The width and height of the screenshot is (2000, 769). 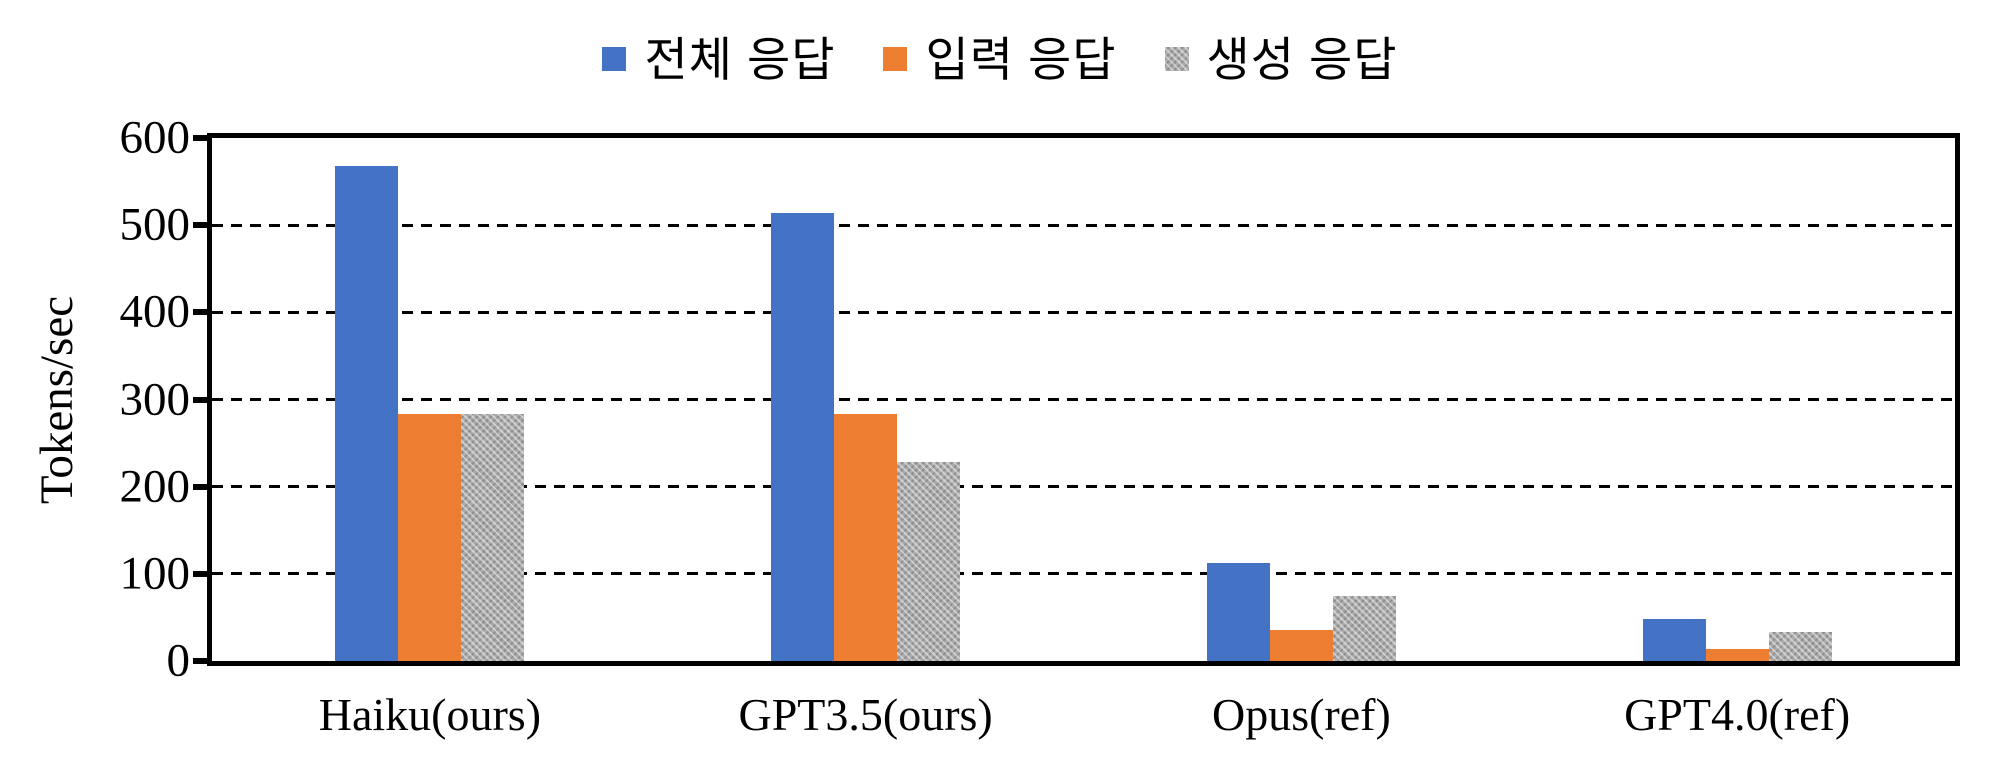 I want to click on bar-GPT4.0(ref)-series2, so click(x=1800, y=646).